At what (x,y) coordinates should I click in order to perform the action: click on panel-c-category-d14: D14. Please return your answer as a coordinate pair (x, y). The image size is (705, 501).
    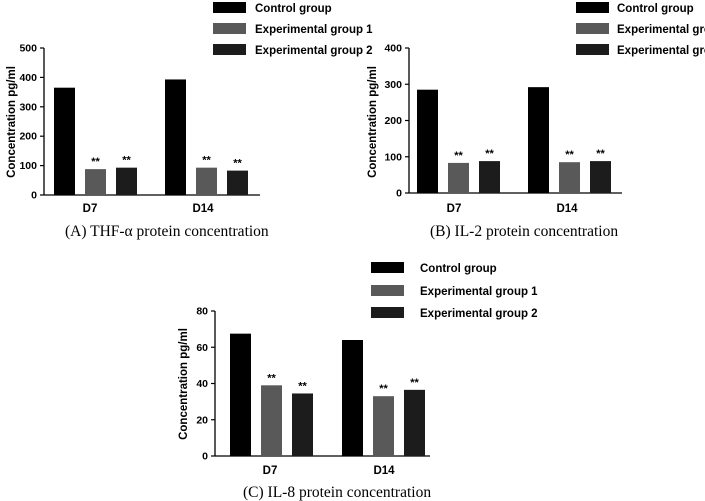
    Looking at the image, I should click on (384, 471).